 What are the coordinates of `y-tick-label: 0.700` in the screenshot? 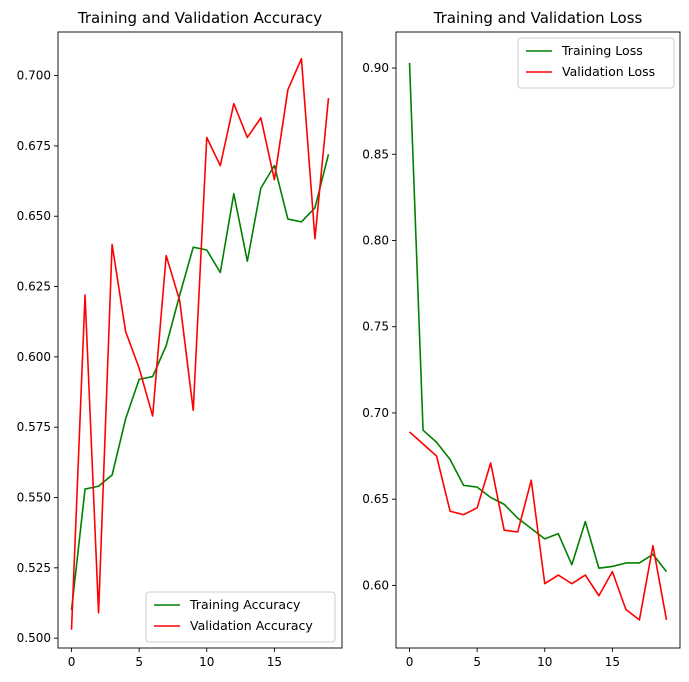 It's located at (34, 76).